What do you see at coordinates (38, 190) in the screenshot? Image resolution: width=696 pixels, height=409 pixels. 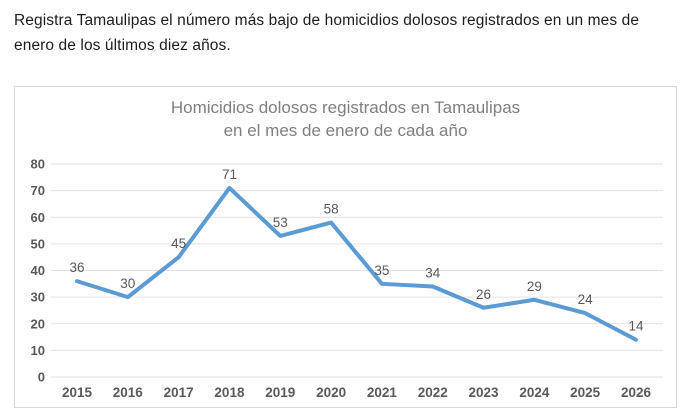 I see `y-tick-label: 70` at bounding box center [38, 190].